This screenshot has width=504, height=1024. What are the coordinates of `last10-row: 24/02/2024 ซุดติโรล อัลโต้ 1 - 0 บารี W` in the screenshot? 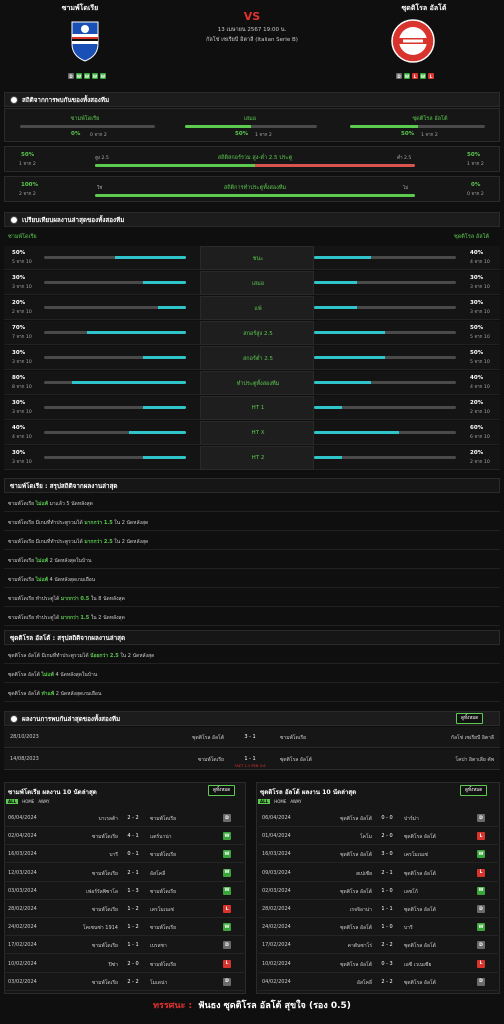 It's located at (378, 928).